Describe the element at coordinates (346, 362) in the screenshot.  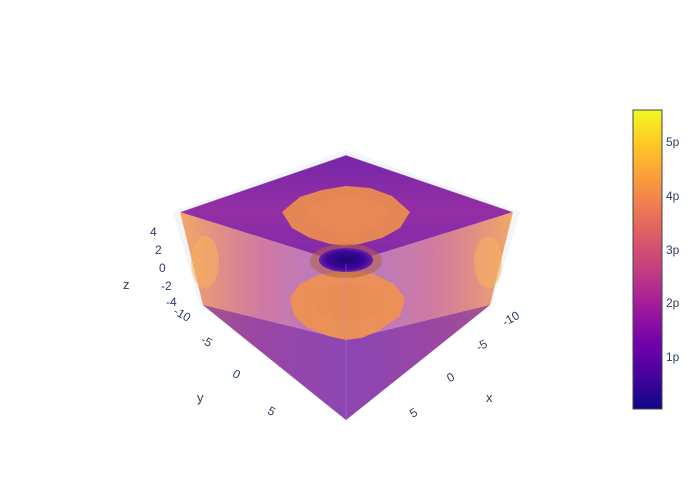
I see `bottom-face` at that location.